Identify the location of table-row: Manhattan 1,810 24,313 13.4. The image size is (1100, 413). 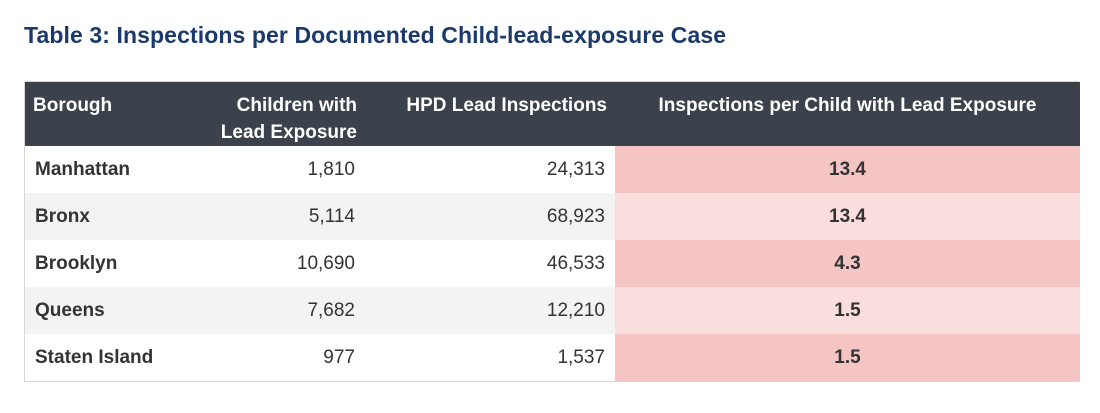
(552, 169).